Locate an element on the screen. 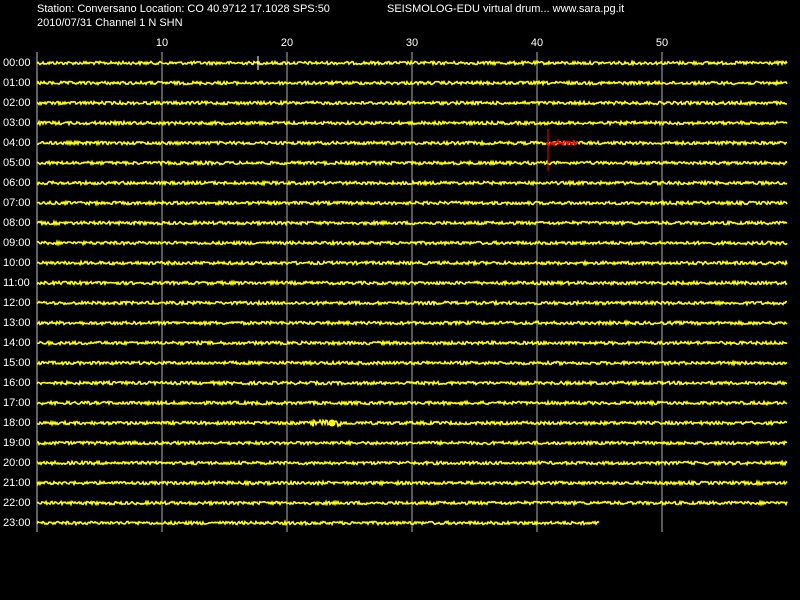 The width and height of the screenshot is (800, 600). row-label: 10:00 is located at coordinates (17, 263).